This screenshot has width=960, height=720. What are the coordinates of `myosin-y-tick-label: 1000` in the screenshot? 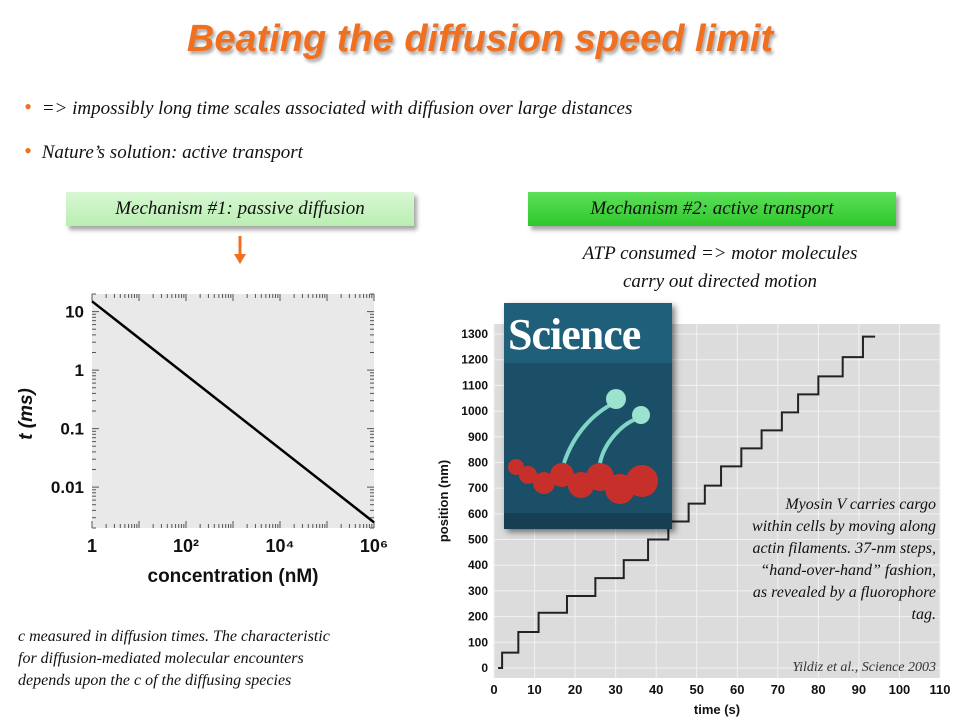 It's located at (474, 411).